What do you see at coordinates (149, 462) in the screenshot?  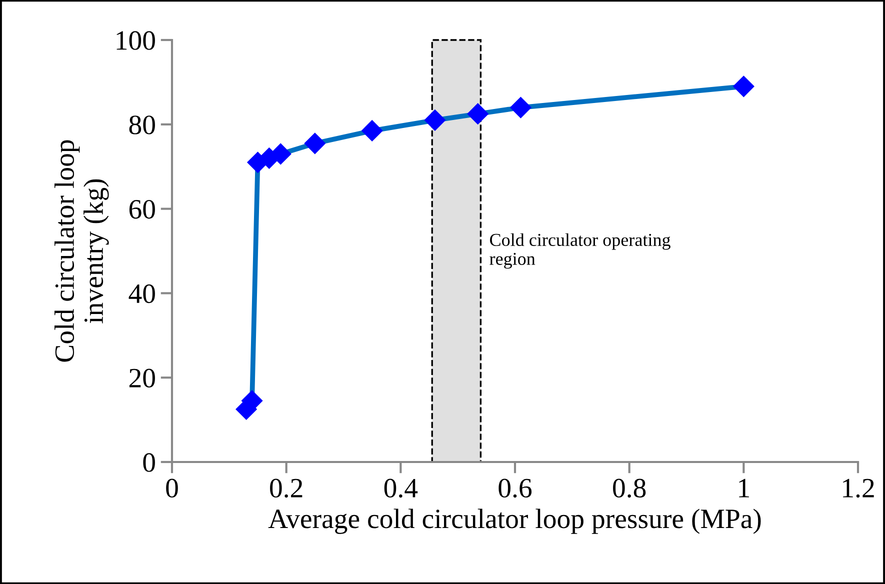 I see `y-tick-label: 0` at bounding box center [149, 462].